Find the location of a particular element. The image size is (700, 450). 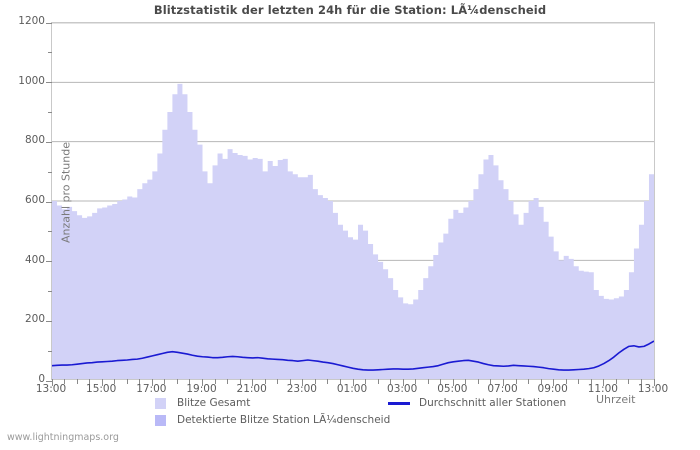

x-tick-label: 15:00 is located at coordinates (101, 389).